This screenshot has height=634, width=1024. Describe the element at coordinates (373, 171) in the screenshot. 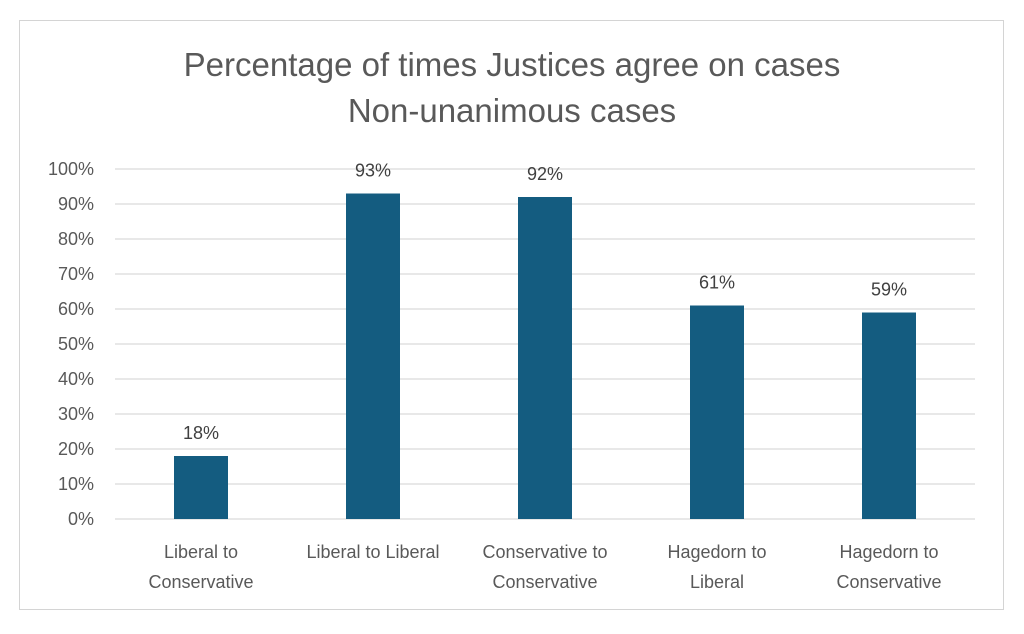

I see `data-label: 93%` at that location.